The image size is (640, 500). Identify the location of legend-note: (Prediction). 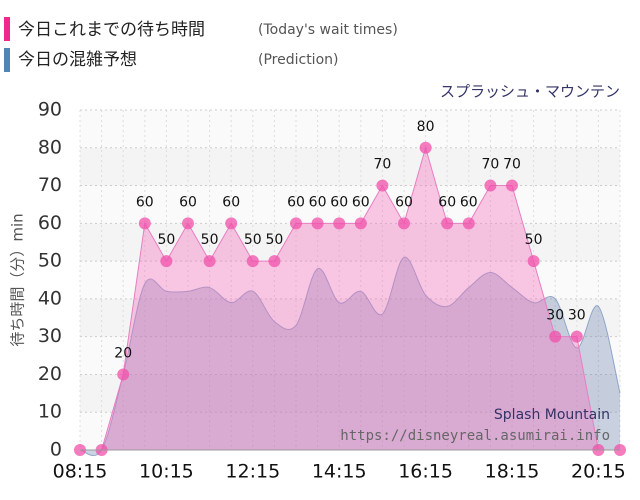
(298, 60).